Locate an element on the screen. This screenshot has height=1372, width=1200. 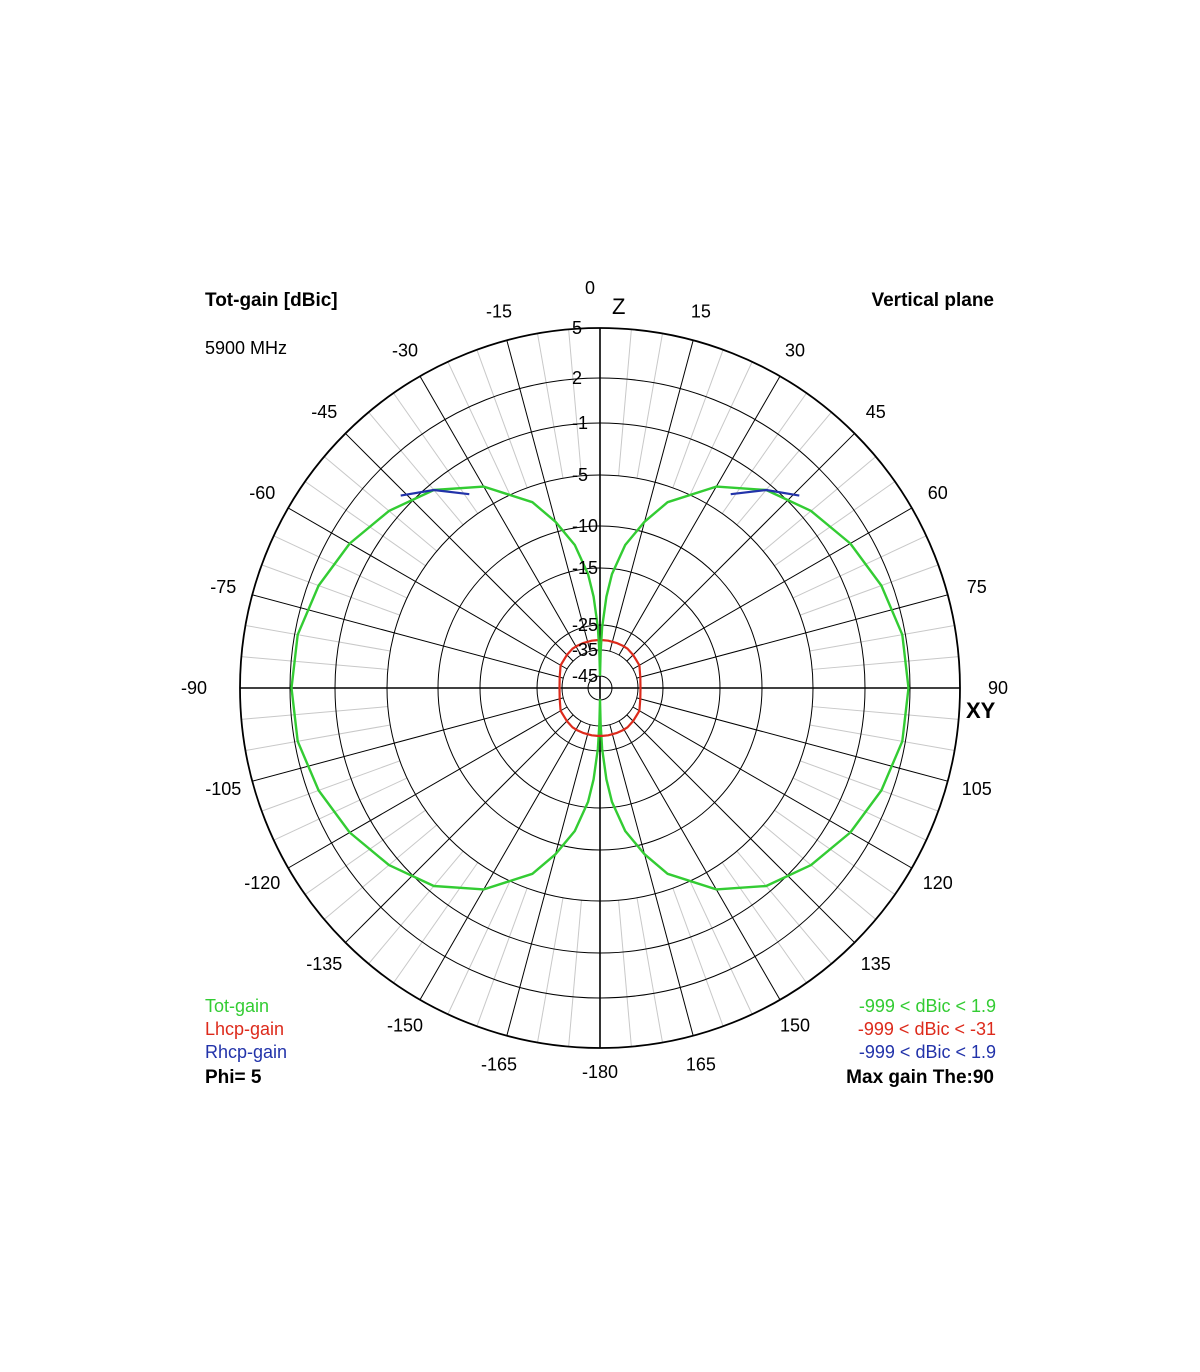
angle-tick-label: -60 is located at coordinates (262, 493).